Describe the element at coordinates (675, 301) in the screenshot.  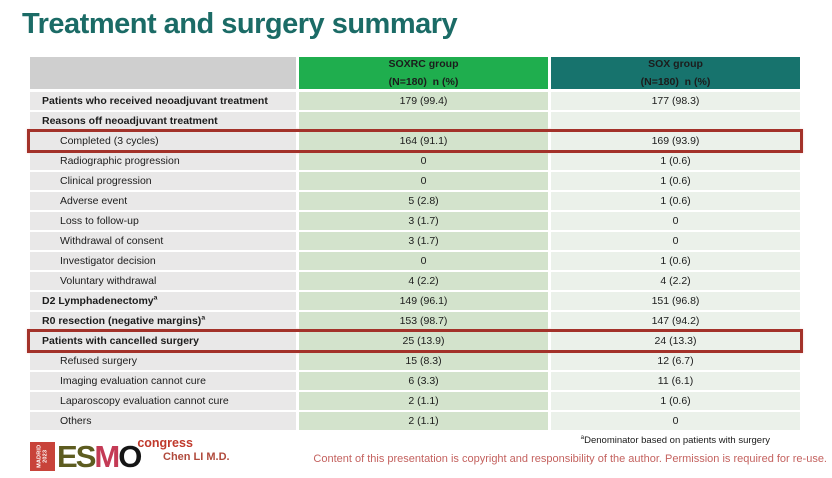
I see `sox-value-cell: 151 (96.8)` at that location.